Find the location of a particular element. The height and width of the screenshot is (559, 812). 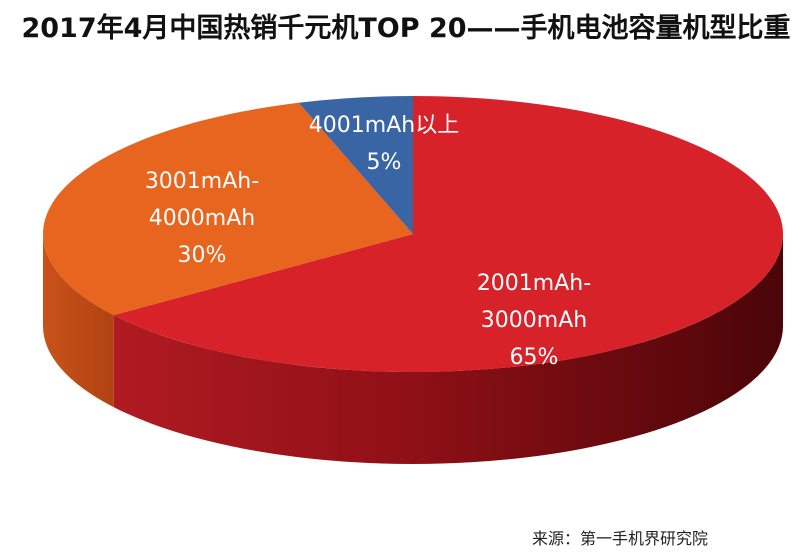

source-note: 来源：第一手机界研究院 is located at coordinates (619, 538).